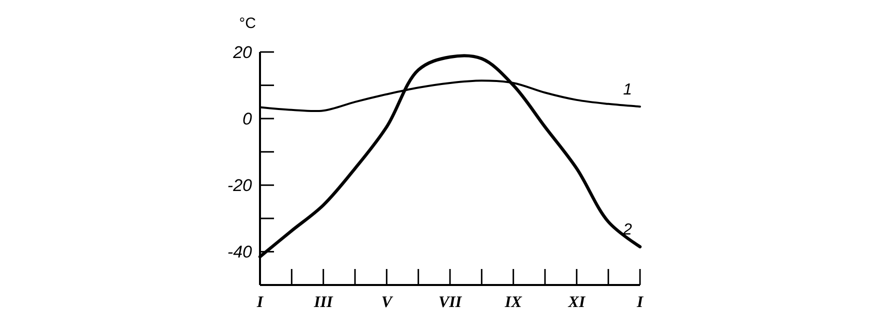 This screenshot has width=887, height=327. Describe the element at coordinates (240, 186) in the screenshot. I see `y-tick-label: -20` at that location.